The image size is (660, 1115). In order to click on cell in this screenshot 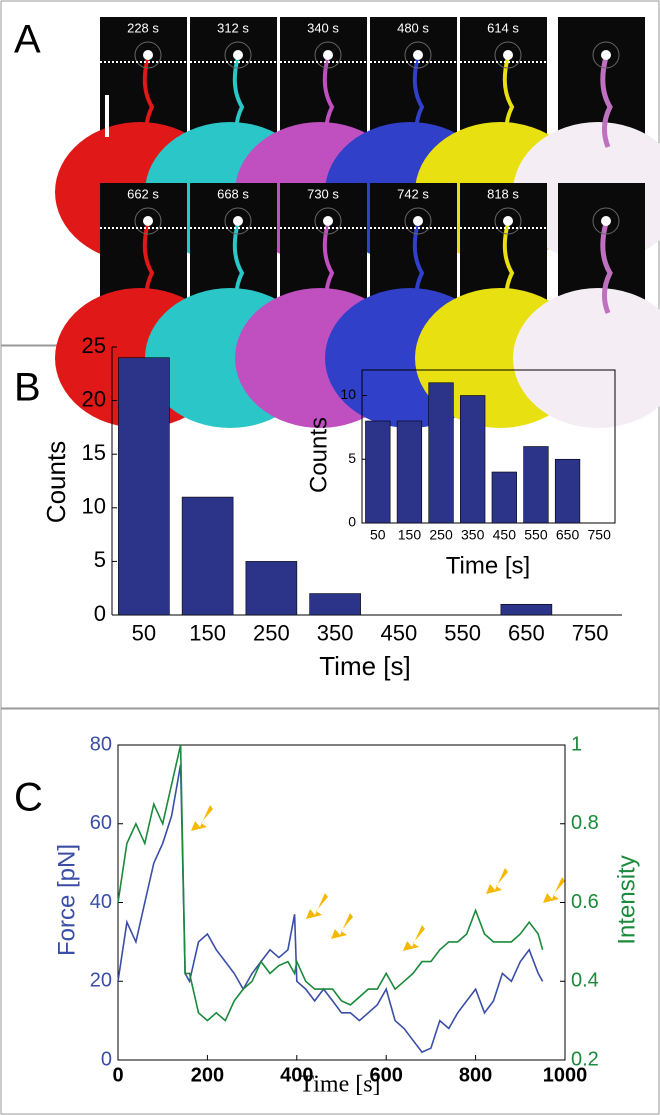, I will do `click(586, 358)`.